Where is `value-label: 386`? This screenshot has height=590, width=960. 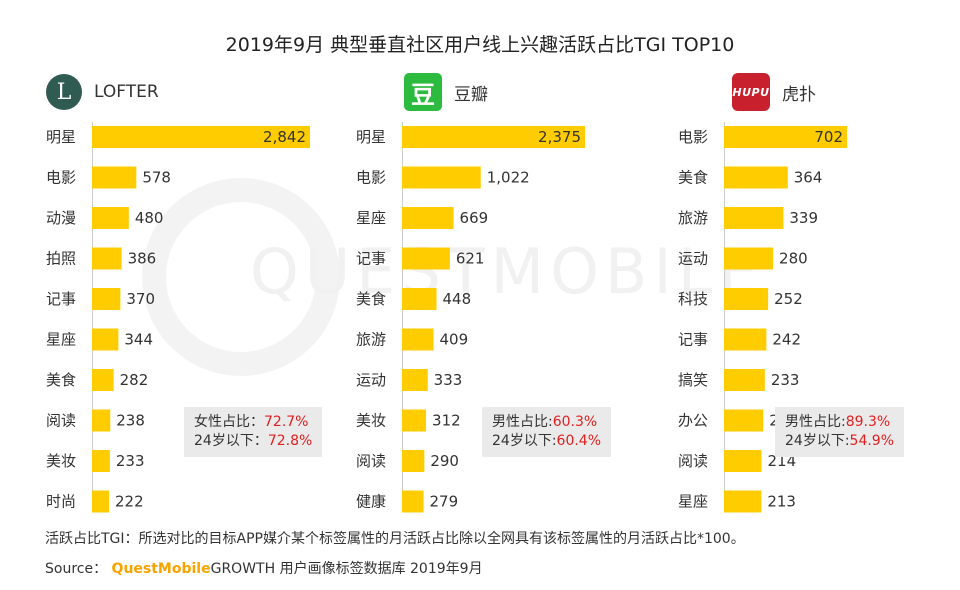 value-label: 386 is located at coordinates (142, 259).